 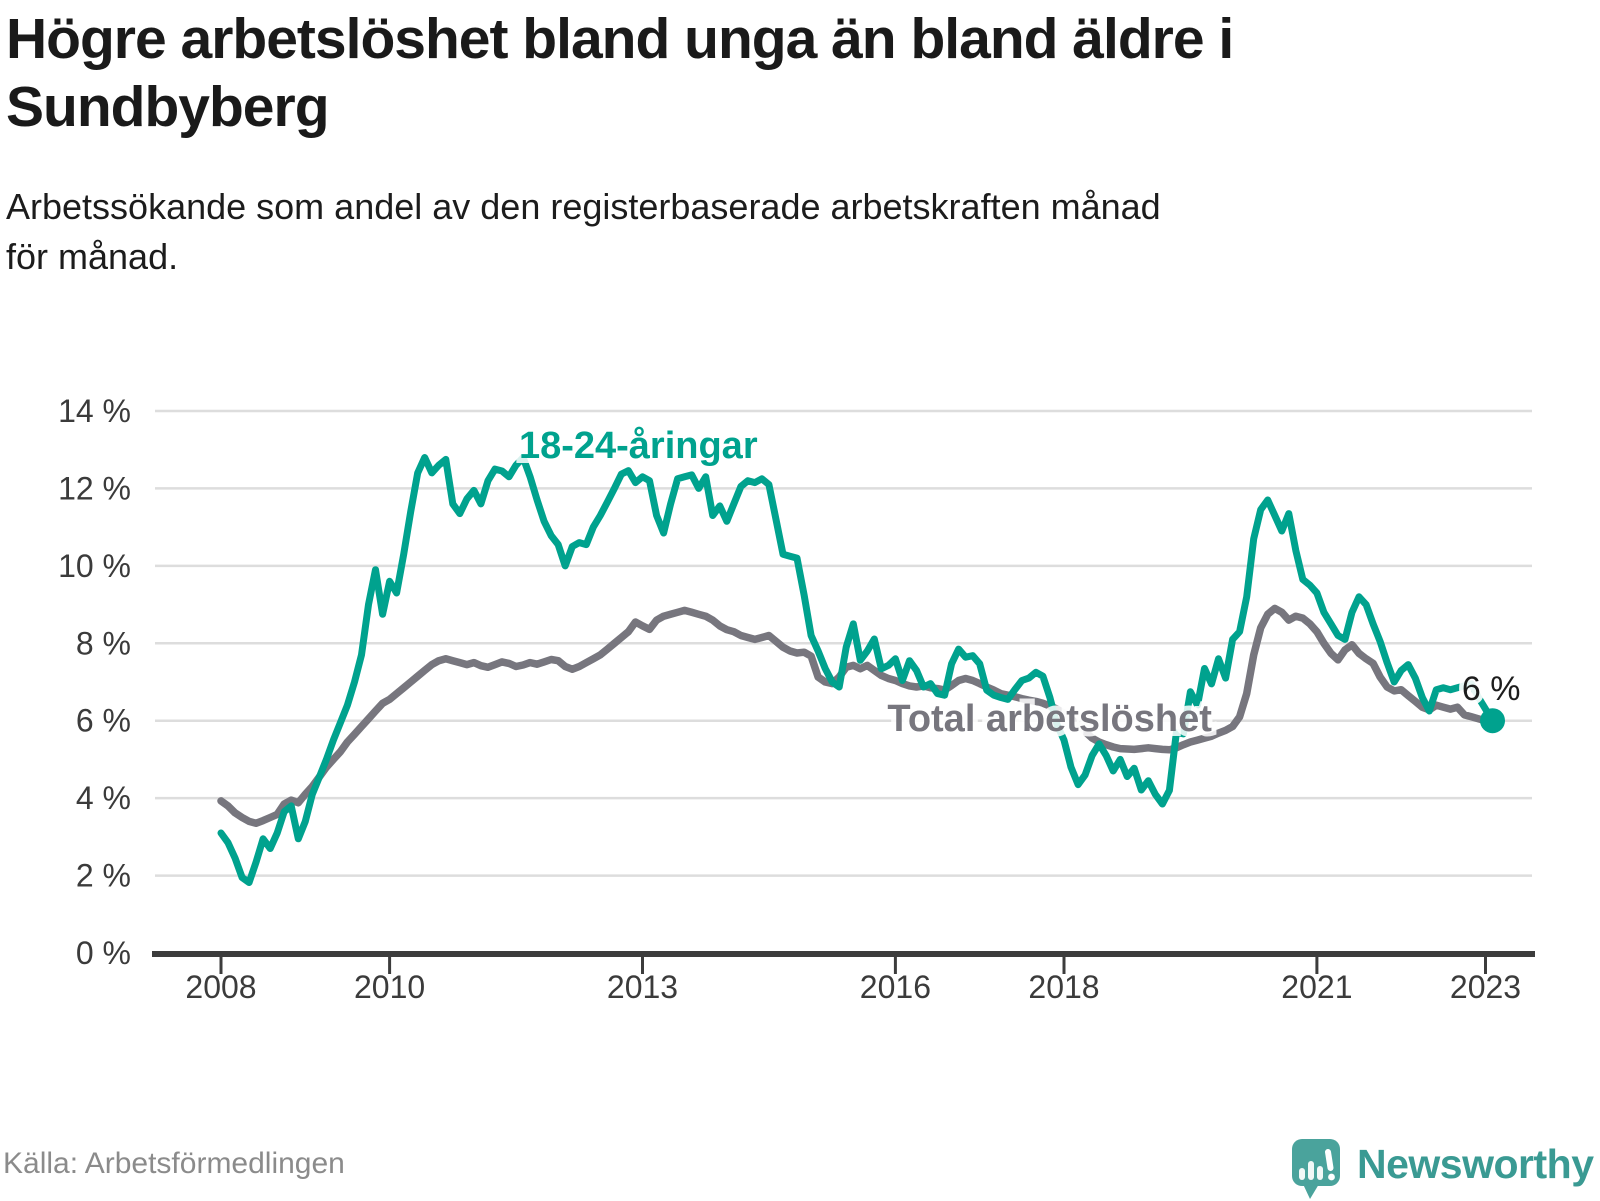 What do you see at coordinates (895, 987) in the screenshot?
I see `x-tick-label-2016: 2016` at bounding box center [895, 987].